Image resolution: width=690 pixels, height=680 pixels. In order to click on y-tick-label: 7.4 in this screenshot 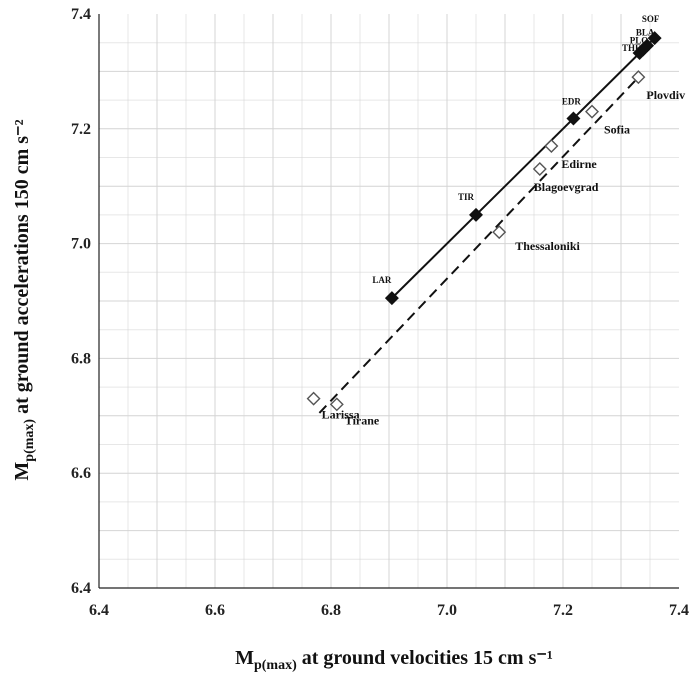, I will do `click(81, 14)`.